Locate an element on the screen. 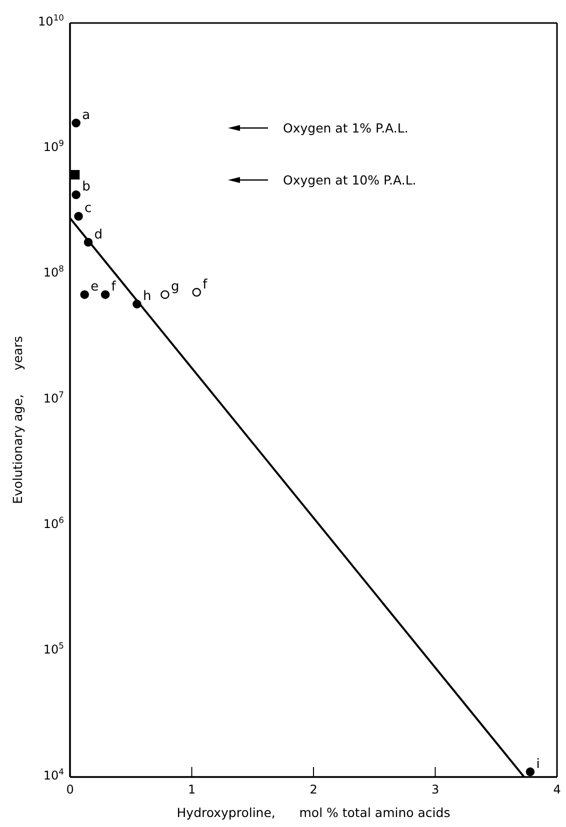 This screenshot has width=566, height=827. x-tick-label: 1 is located at coordinates (192, 789).